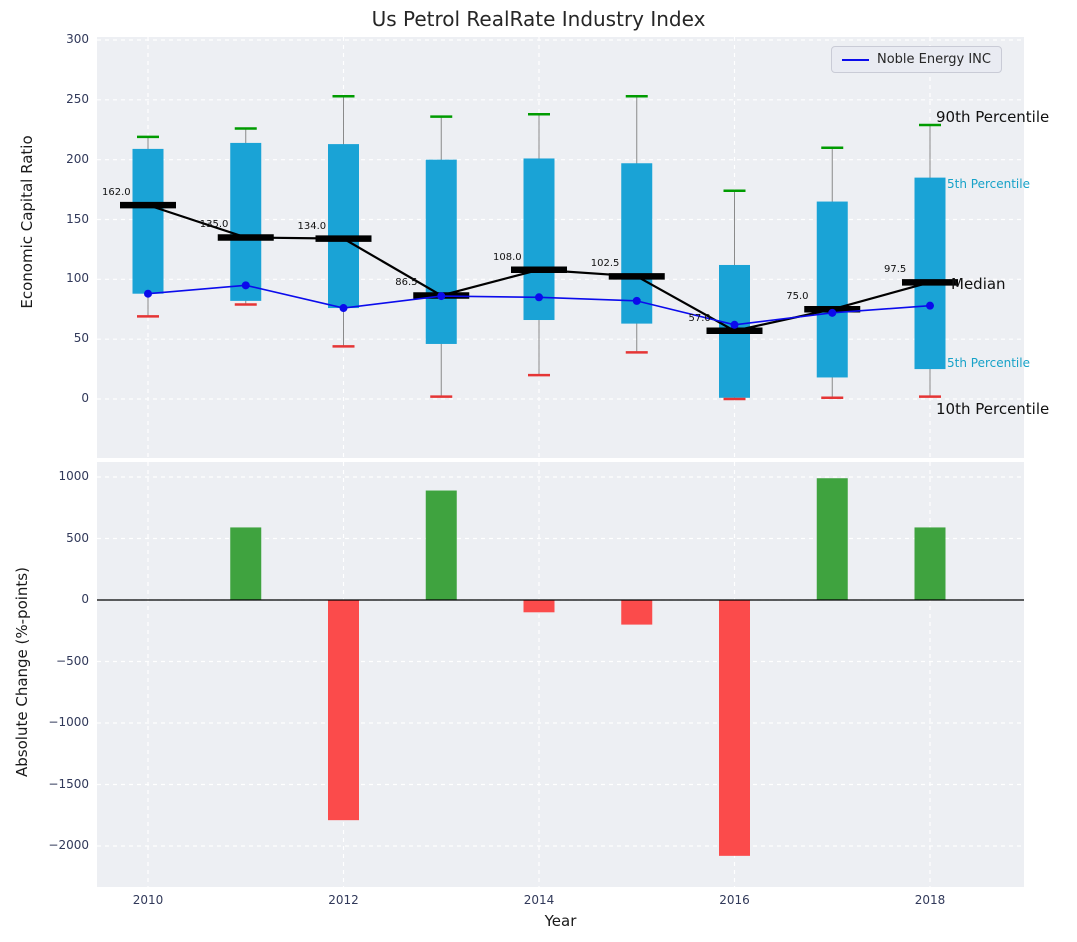 Image resolution: width=1077 pixels, height=942 pixels. What do you see at coordinates (68, 845) in the screenshot?
I see `ytick-bottom--2000: −2000` at bounding box center [68, 845].